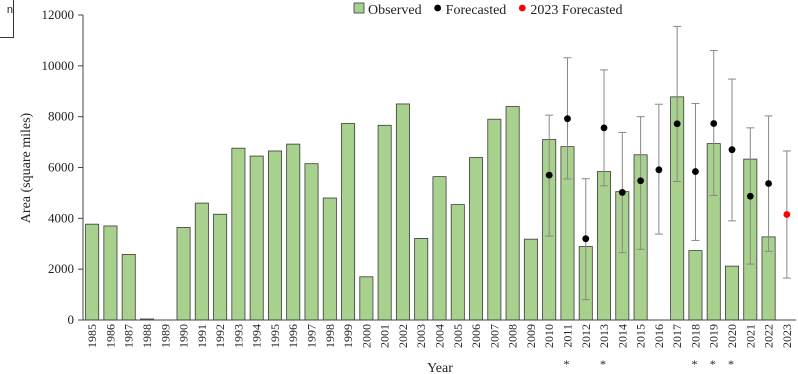 This screenshot has height=374, width=798. I want to click on legend-item: Forecasted, so click(470, 10).